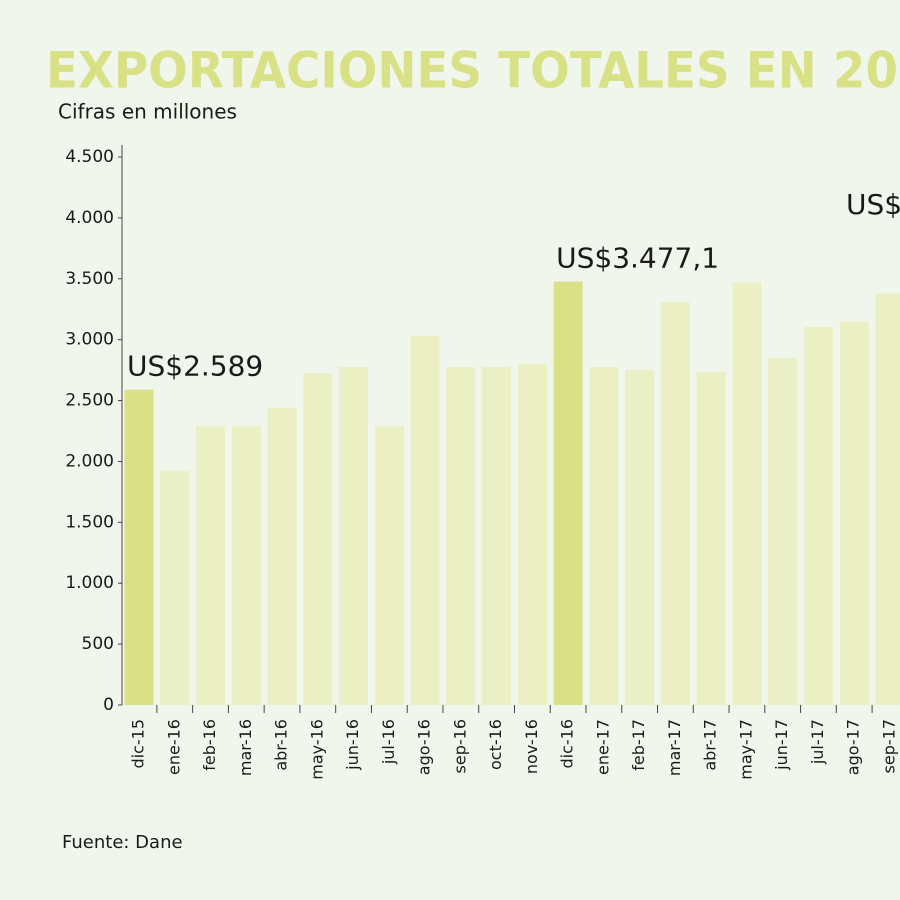 This screenshot has width=900, height=900. What do you see at coordinates (567, 744) in the screenshot?
I see `x-tick-label: dic-16` at bounding box center [567, 744].